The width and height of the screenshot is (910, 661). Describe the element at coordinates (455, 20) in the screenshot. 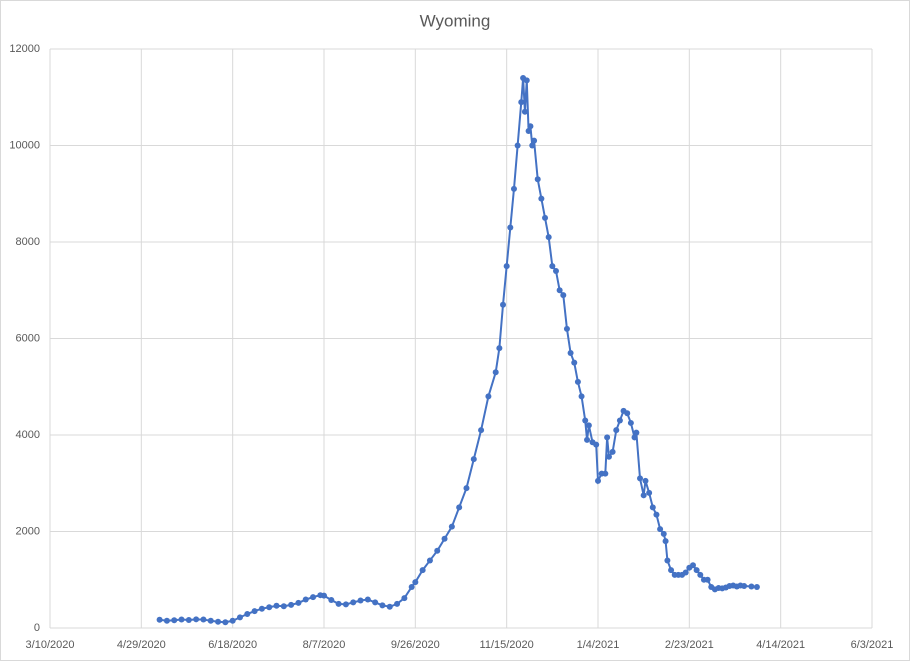

I see `chart-title: Wyoming` at that location.